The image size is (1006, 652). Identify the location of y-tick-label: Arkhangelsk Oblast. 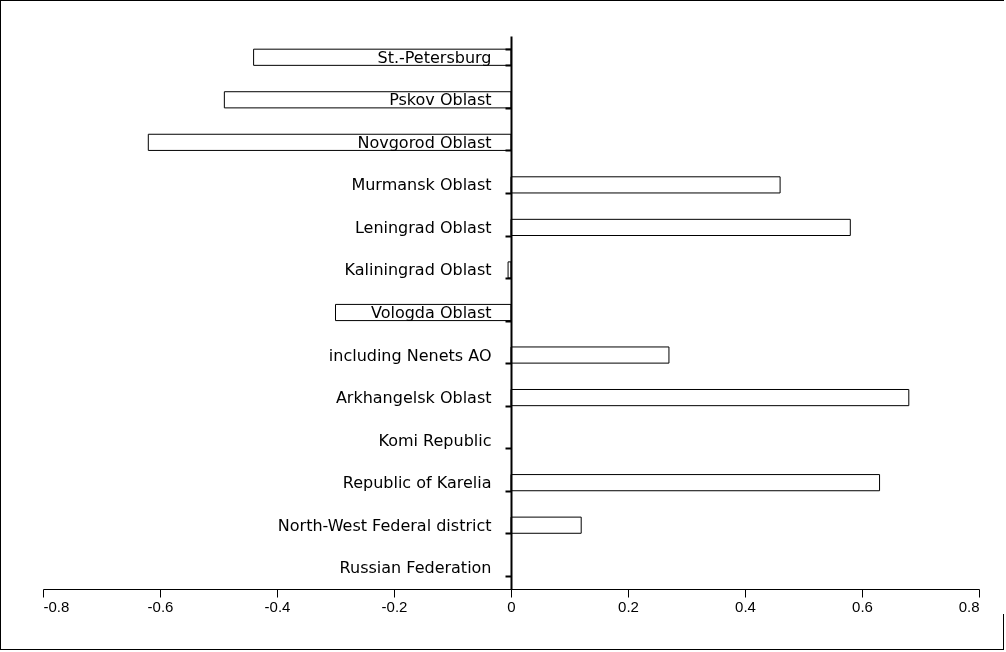
(413, 398).